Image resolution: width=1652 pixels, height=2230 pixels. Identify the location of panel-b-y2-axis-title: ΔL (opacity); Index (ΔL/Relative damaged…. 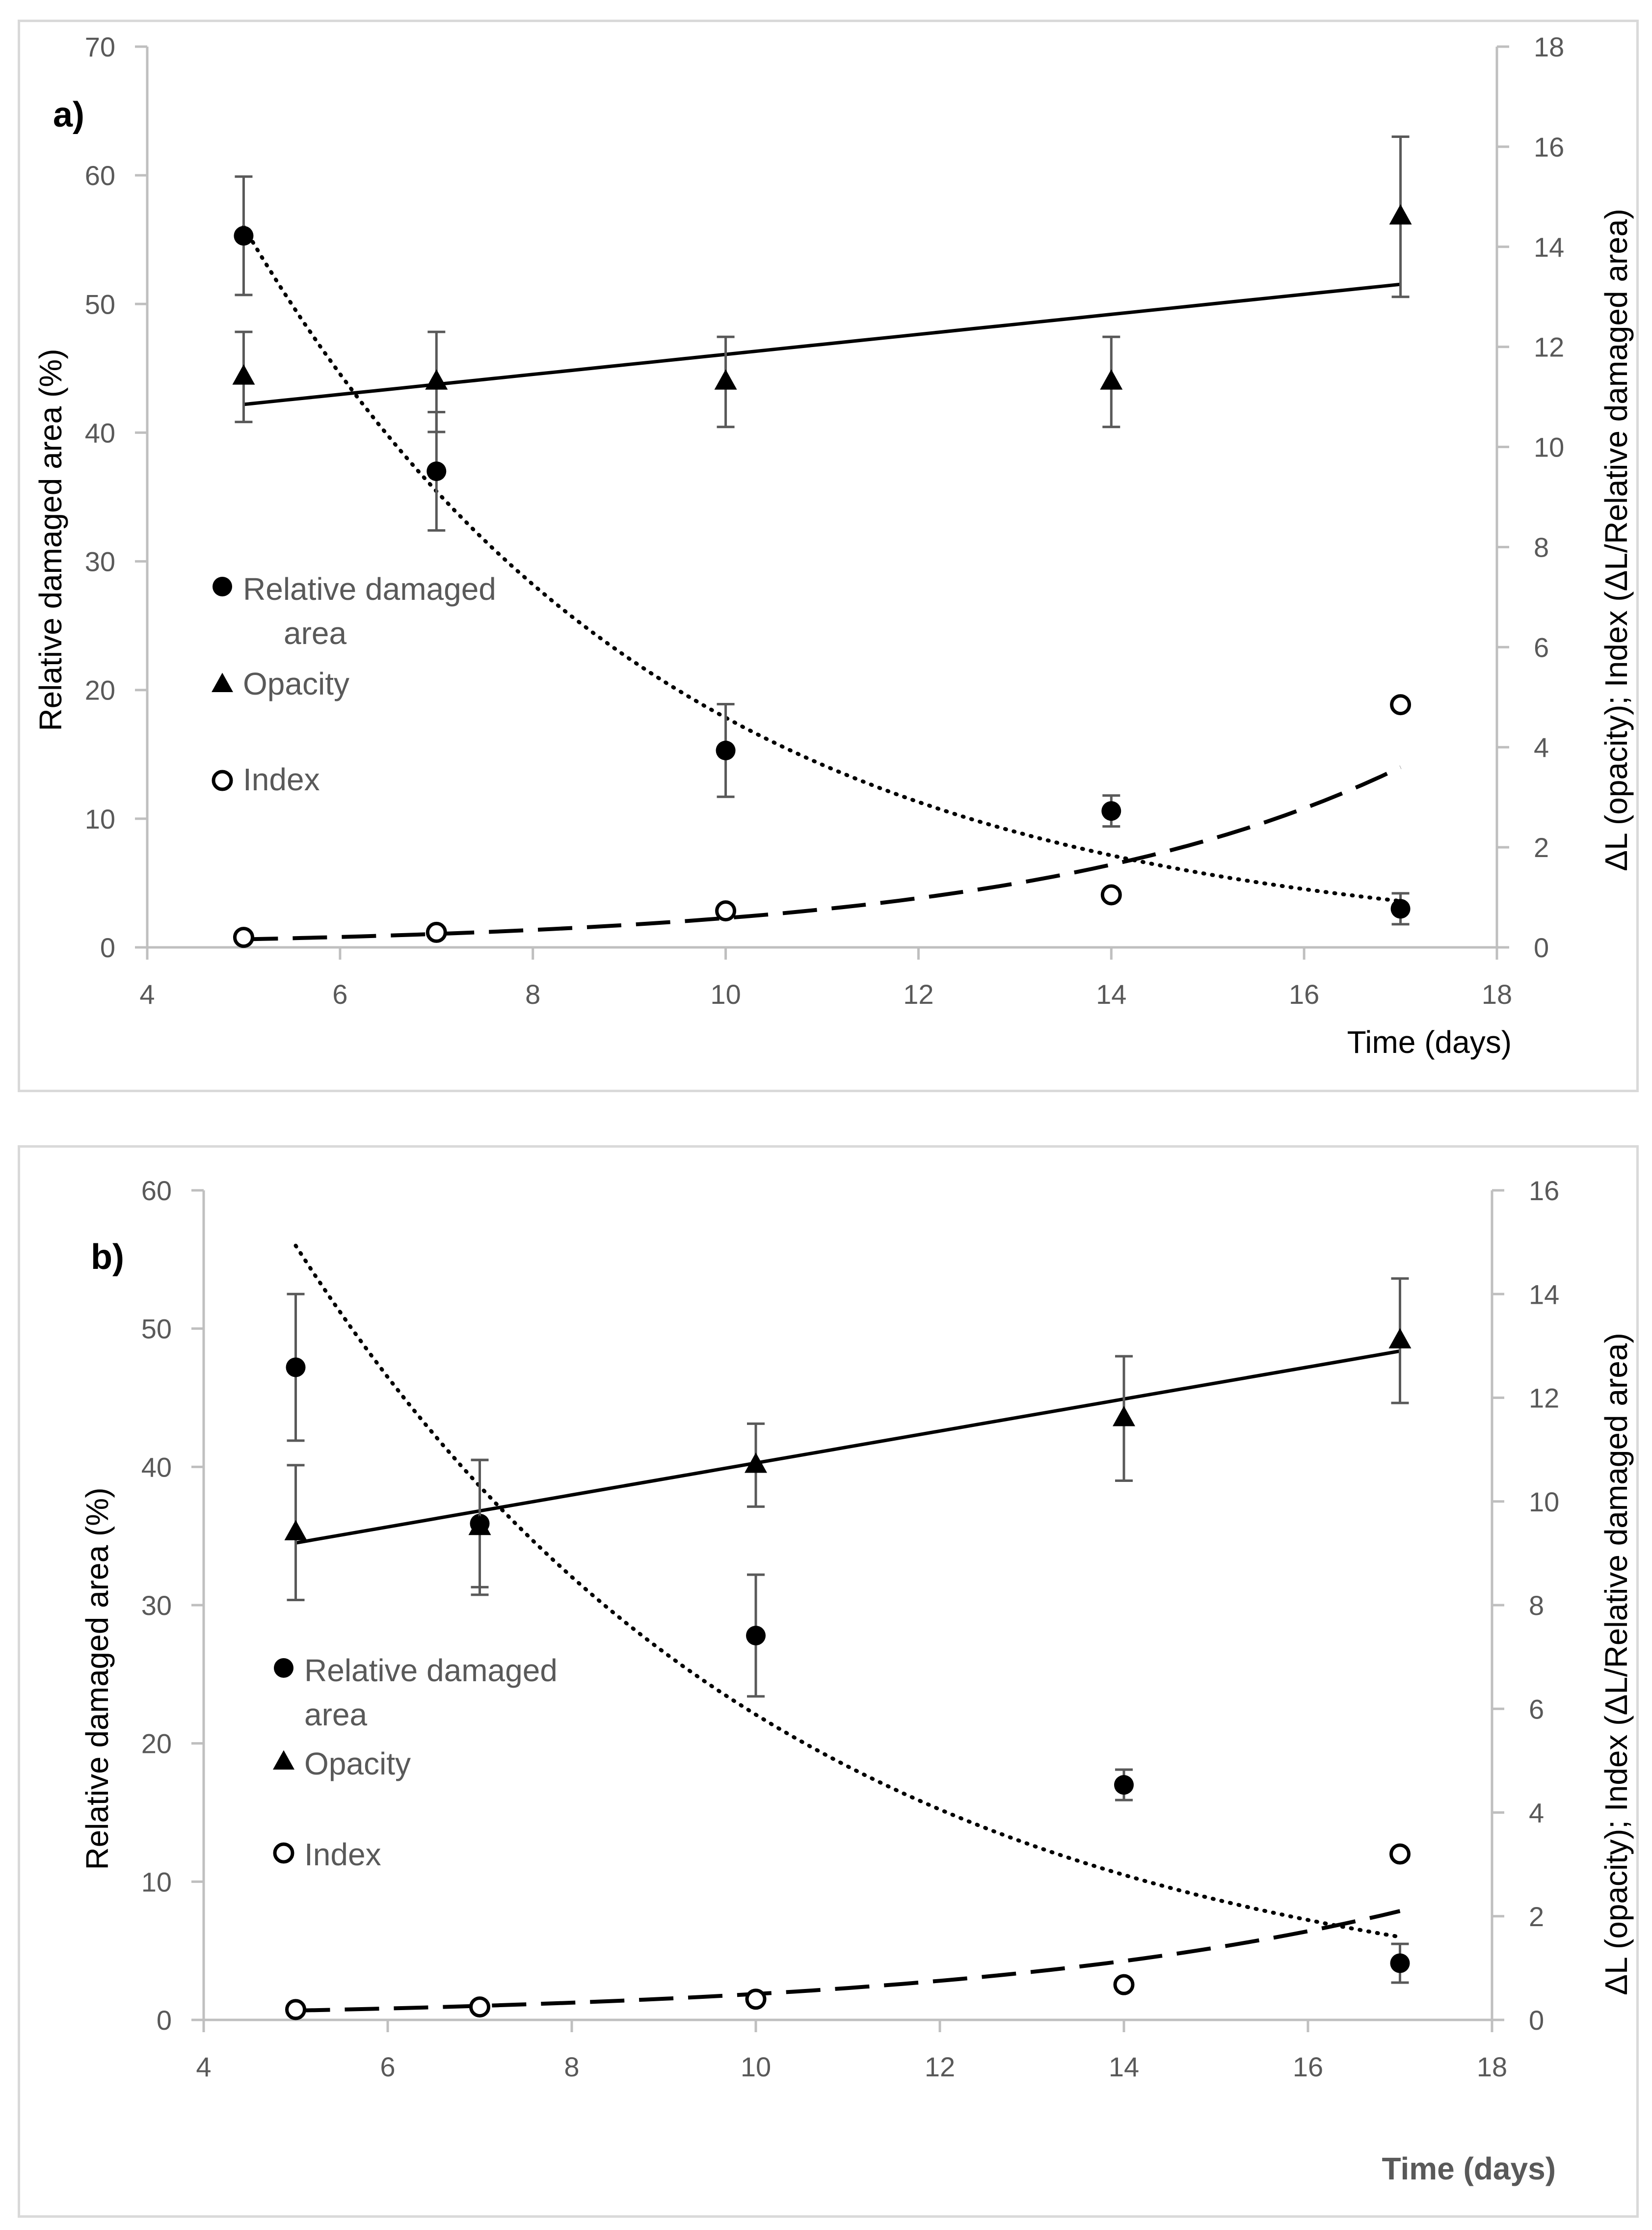
(1616, 1664).